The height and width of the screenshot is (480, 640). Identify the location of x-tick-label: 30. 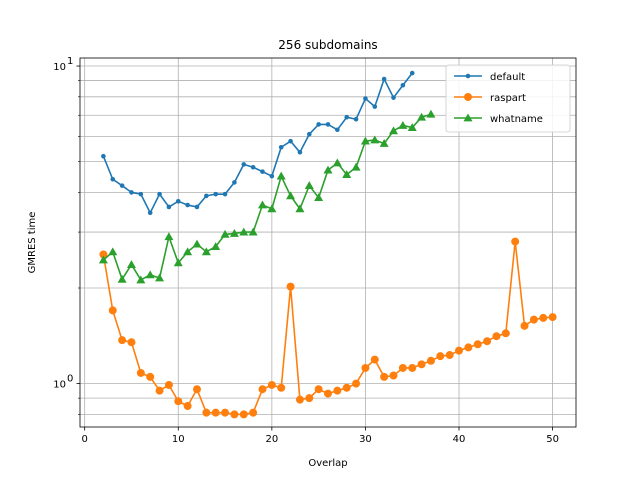
(365, 439).